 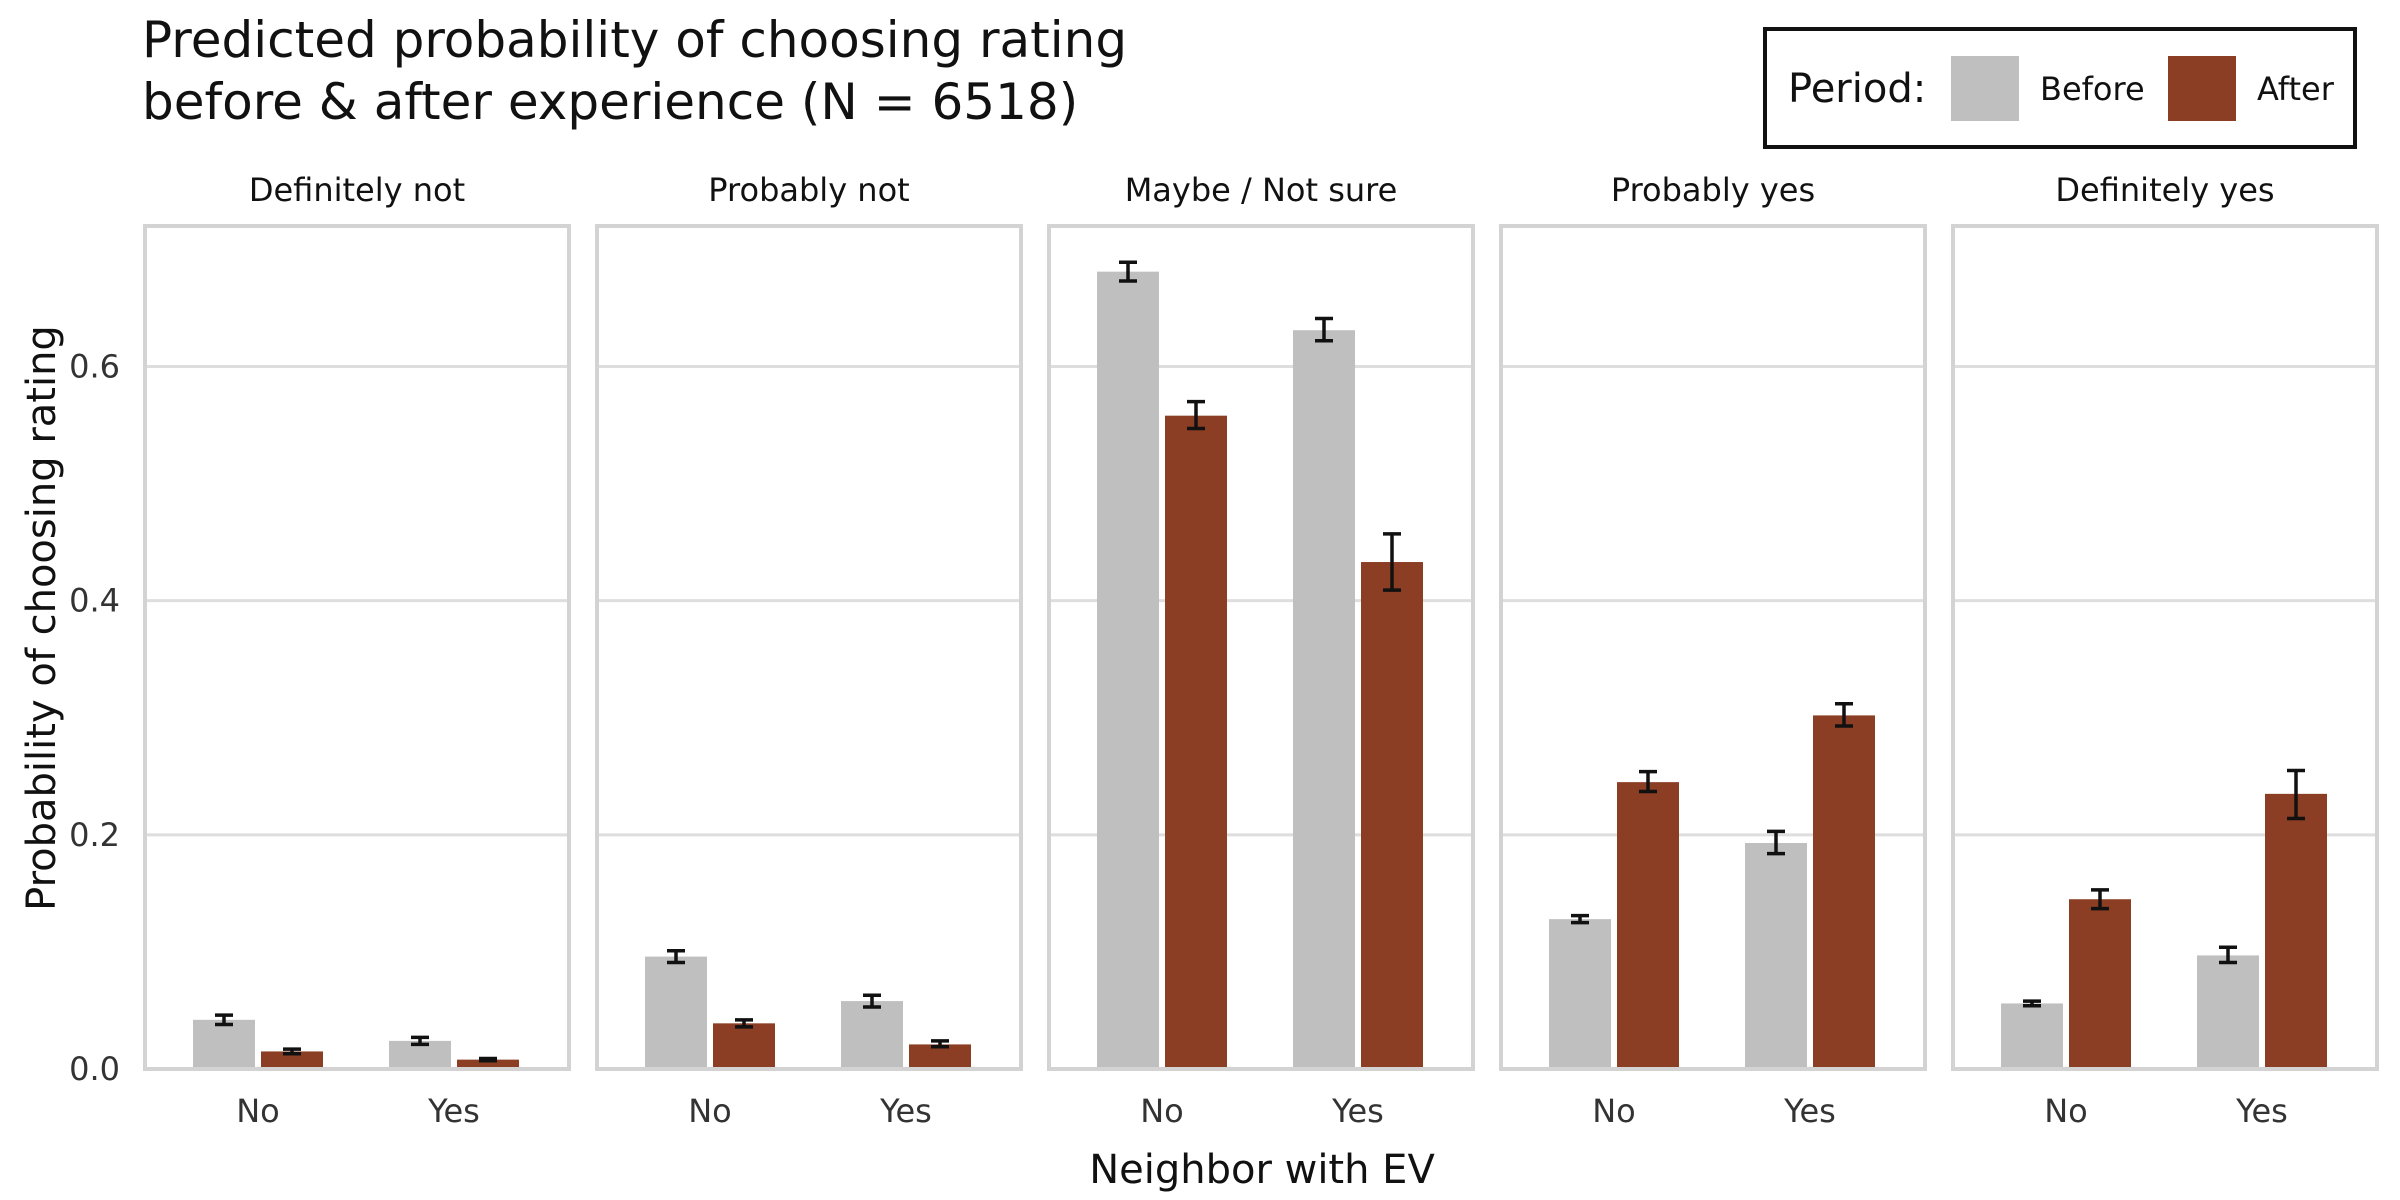 I want to click on facet-panel: Maybe / Not sure No Yes, so click(x=1261, y=650).